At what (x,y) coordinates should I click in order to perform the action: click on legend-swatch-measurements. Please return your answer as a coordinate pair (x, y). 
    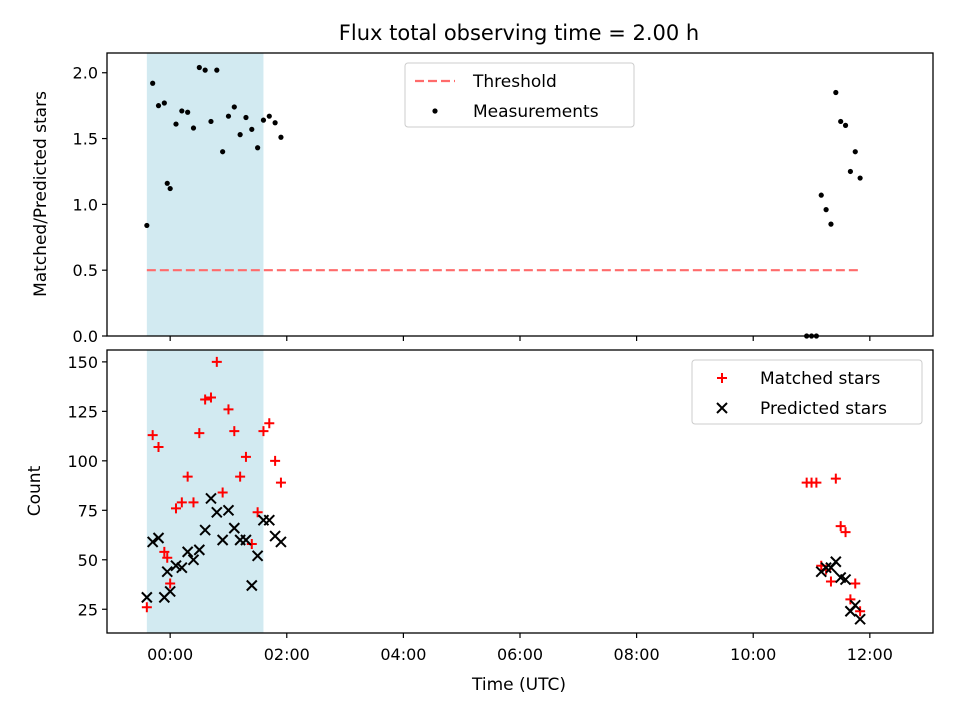
    Looking at the image, I should click on (435, 111).